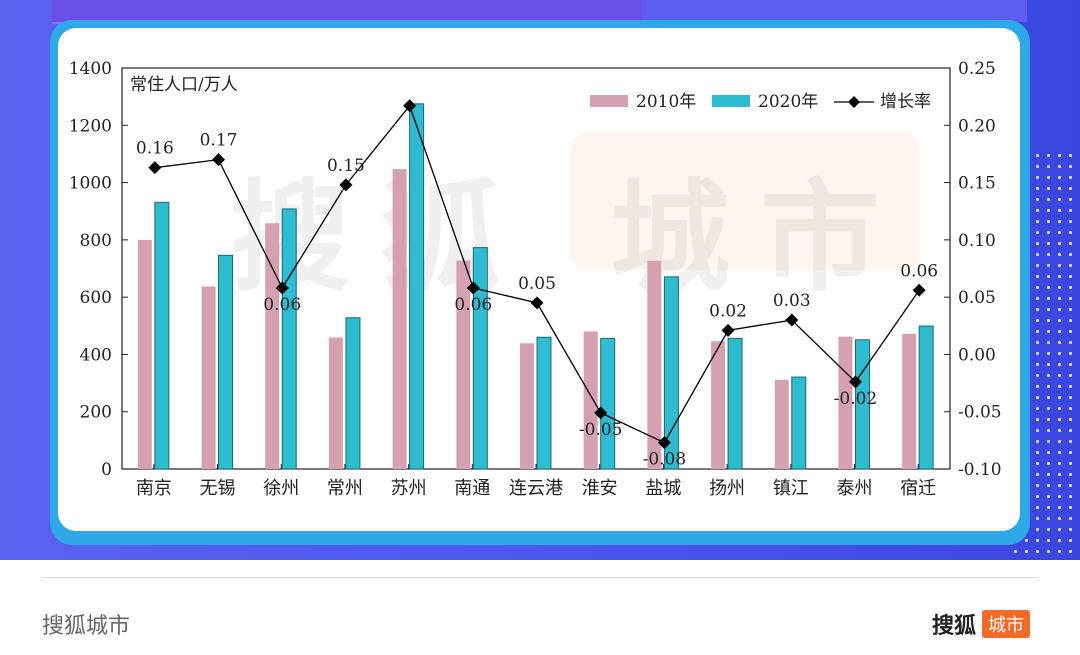 Image resolution: width=1080 pixels, height=655 pixels. Describe the element at coordinates (1006, 624) in the screenshot. I see `footer-logo-badge: 城市` at that location.